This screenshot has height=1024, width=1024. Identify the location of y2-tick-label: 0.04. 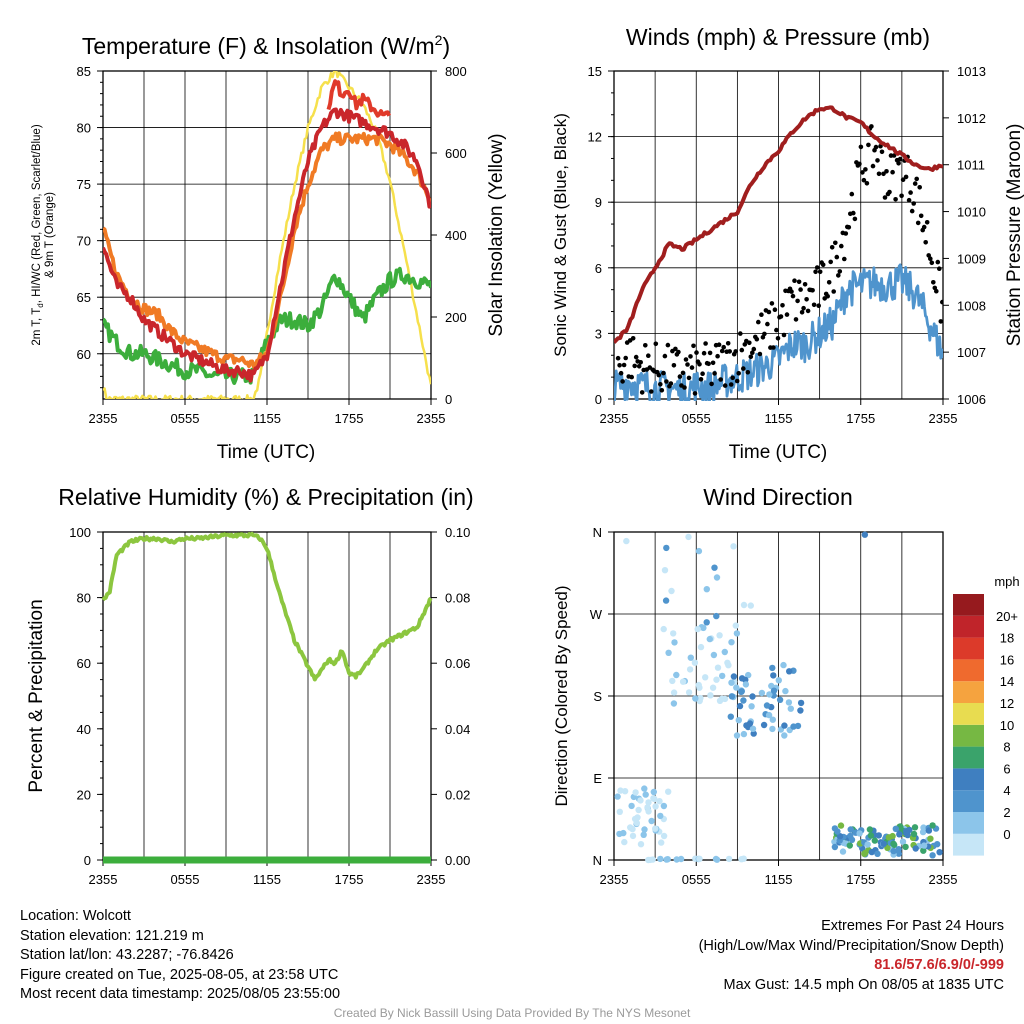
(457, 729).